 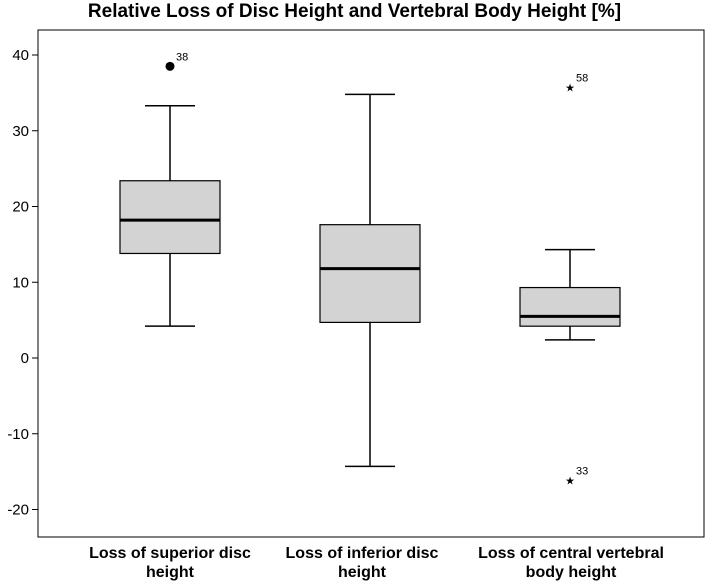 What do you see at coordinates (170, 563) in the screenshot?
I see `category-label-superior-disc: Loss of superior disc height` at bounding box center [170, 563].